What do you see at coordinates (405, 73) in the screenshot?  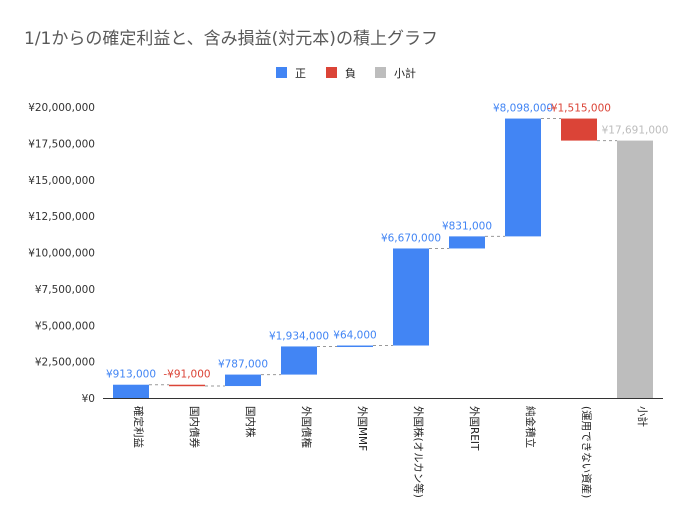 I see `legend-label-2: 小計` at bounding box center [405, 73].